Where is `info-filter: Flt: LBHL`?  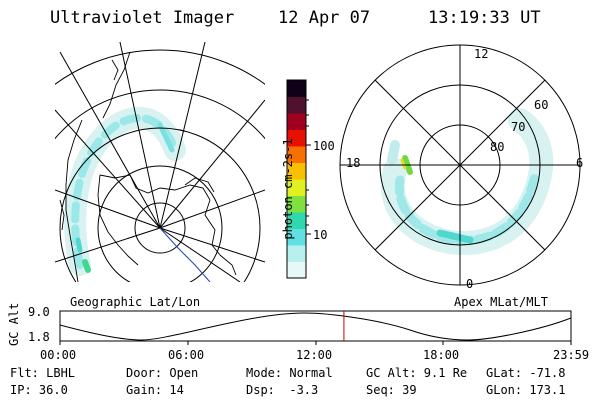
info-filter: Flt: LBHL is located at coordinates (43, 373).